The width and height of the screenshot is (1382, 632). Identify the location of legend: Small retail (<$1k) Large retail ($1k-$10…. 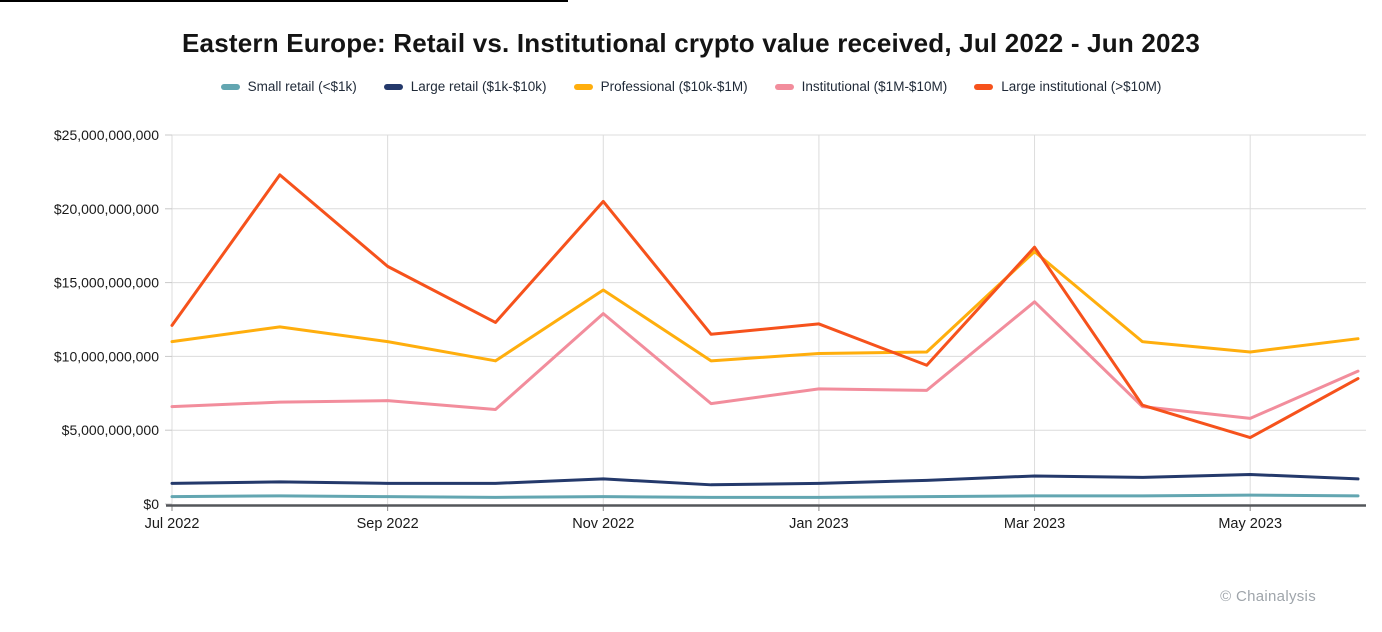
(691, 86).